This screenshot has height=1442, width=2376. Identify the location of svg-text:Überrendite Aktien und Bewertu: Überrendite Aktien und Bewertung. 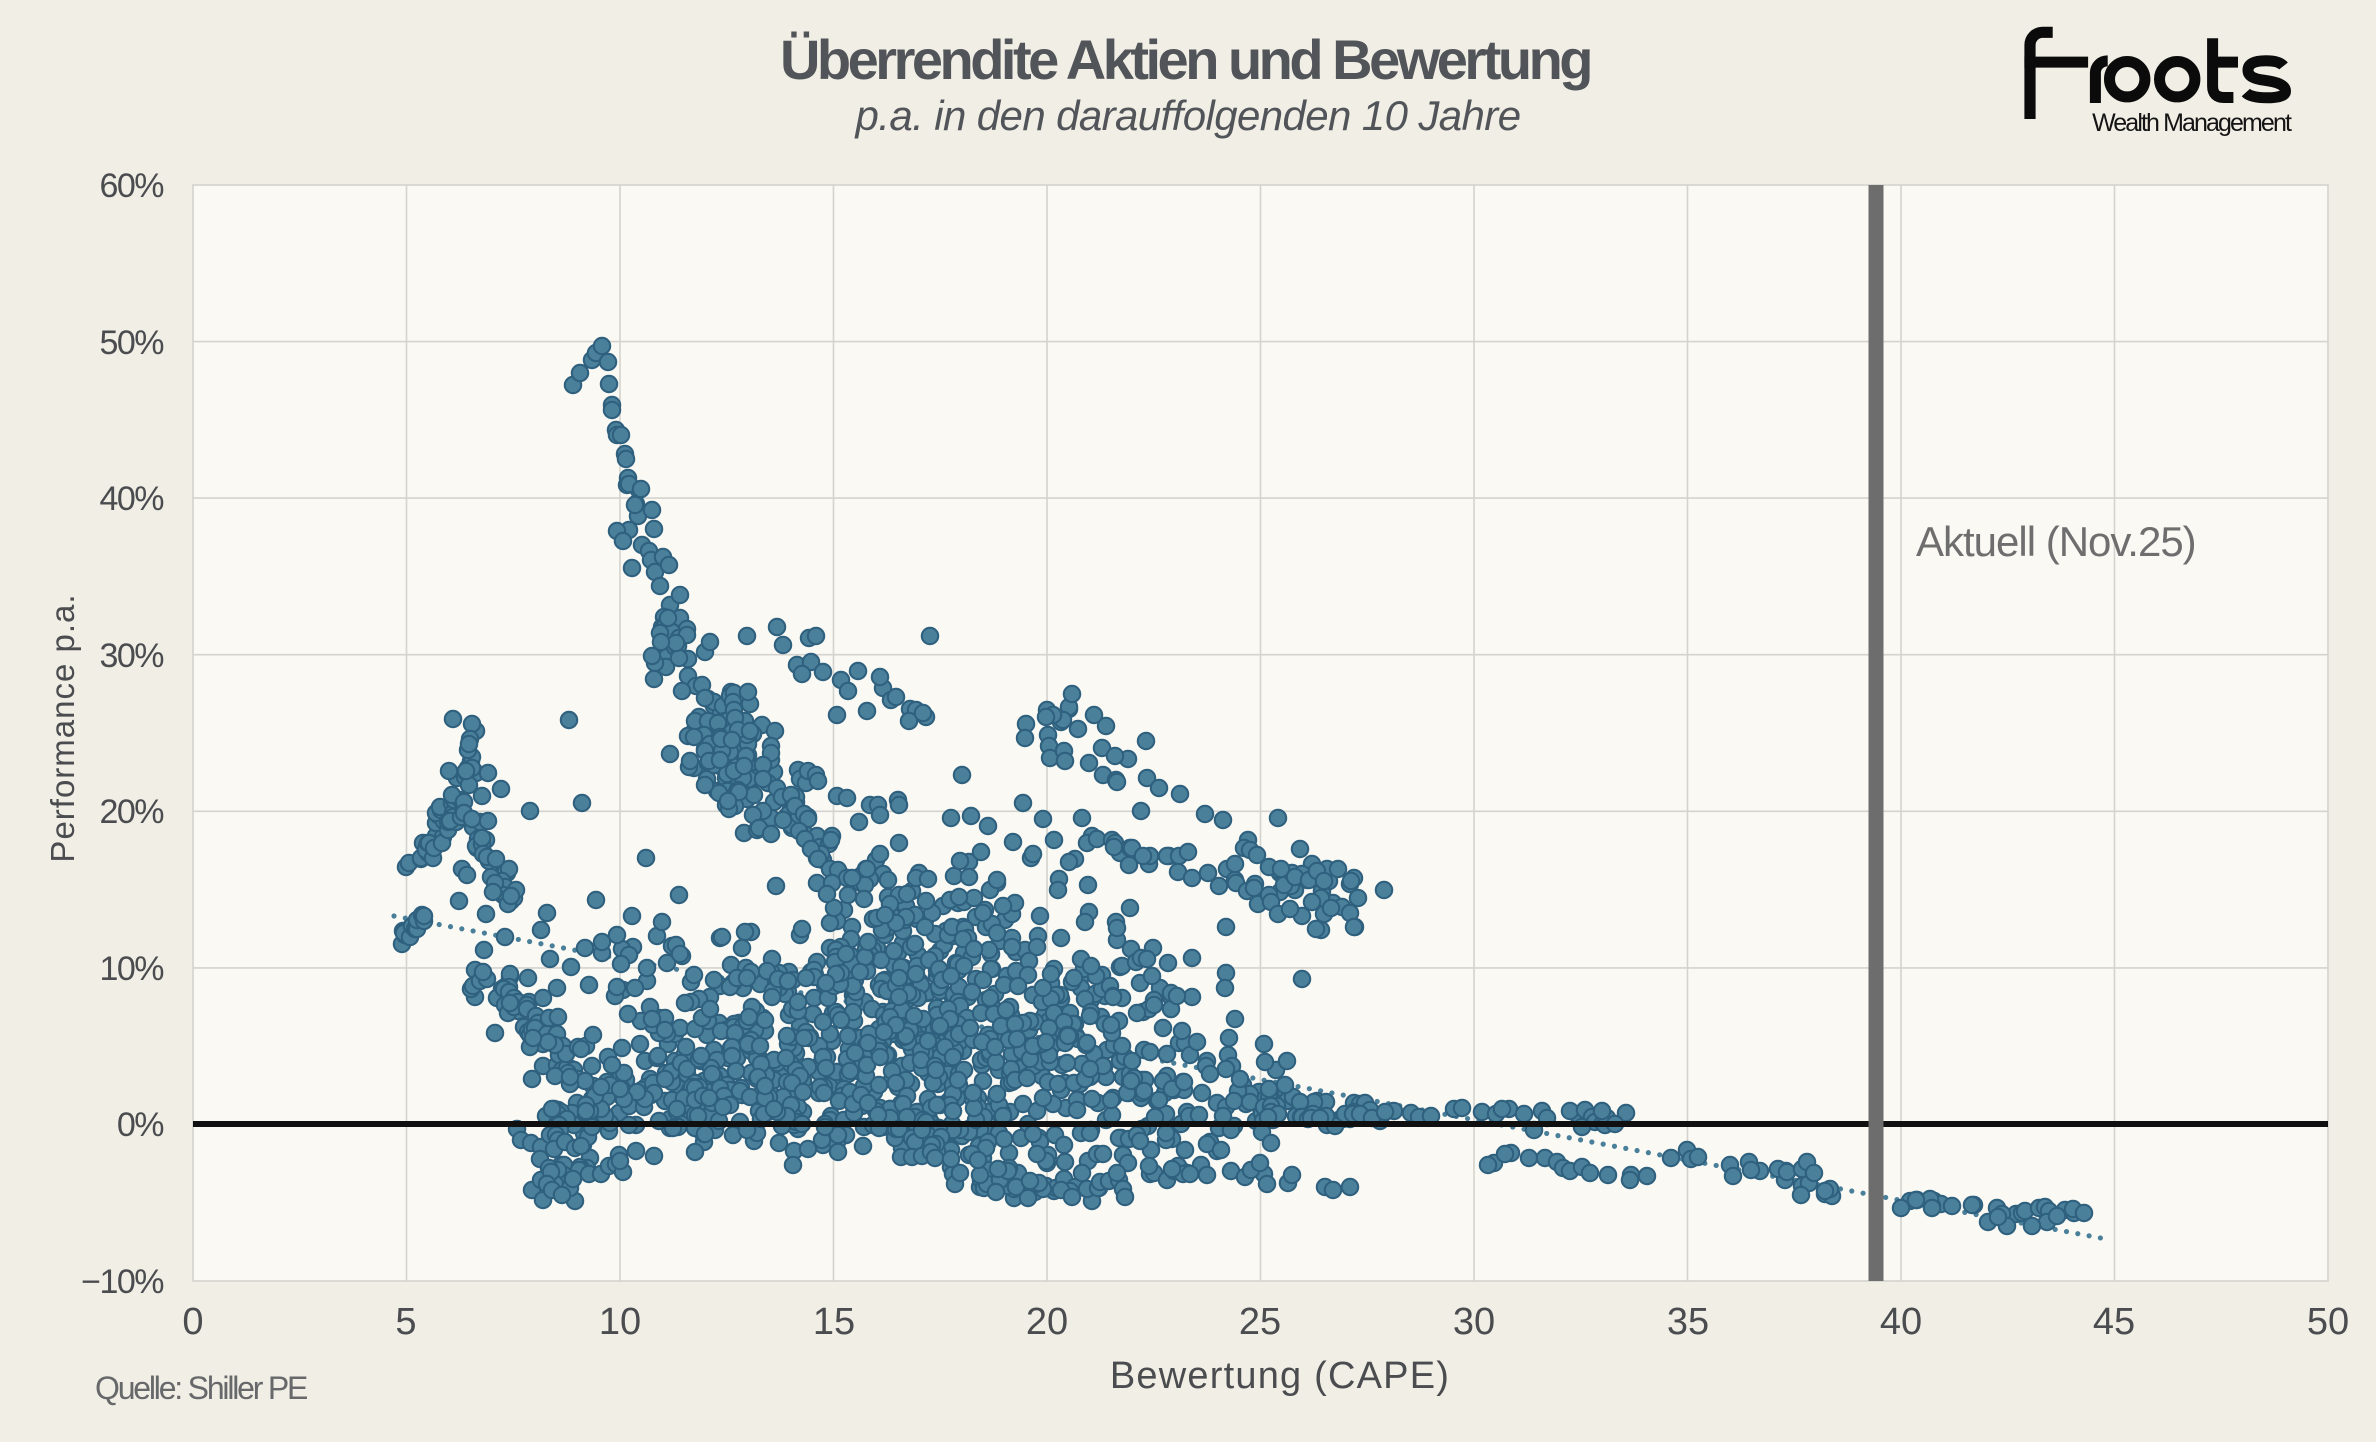
(1185, 59).